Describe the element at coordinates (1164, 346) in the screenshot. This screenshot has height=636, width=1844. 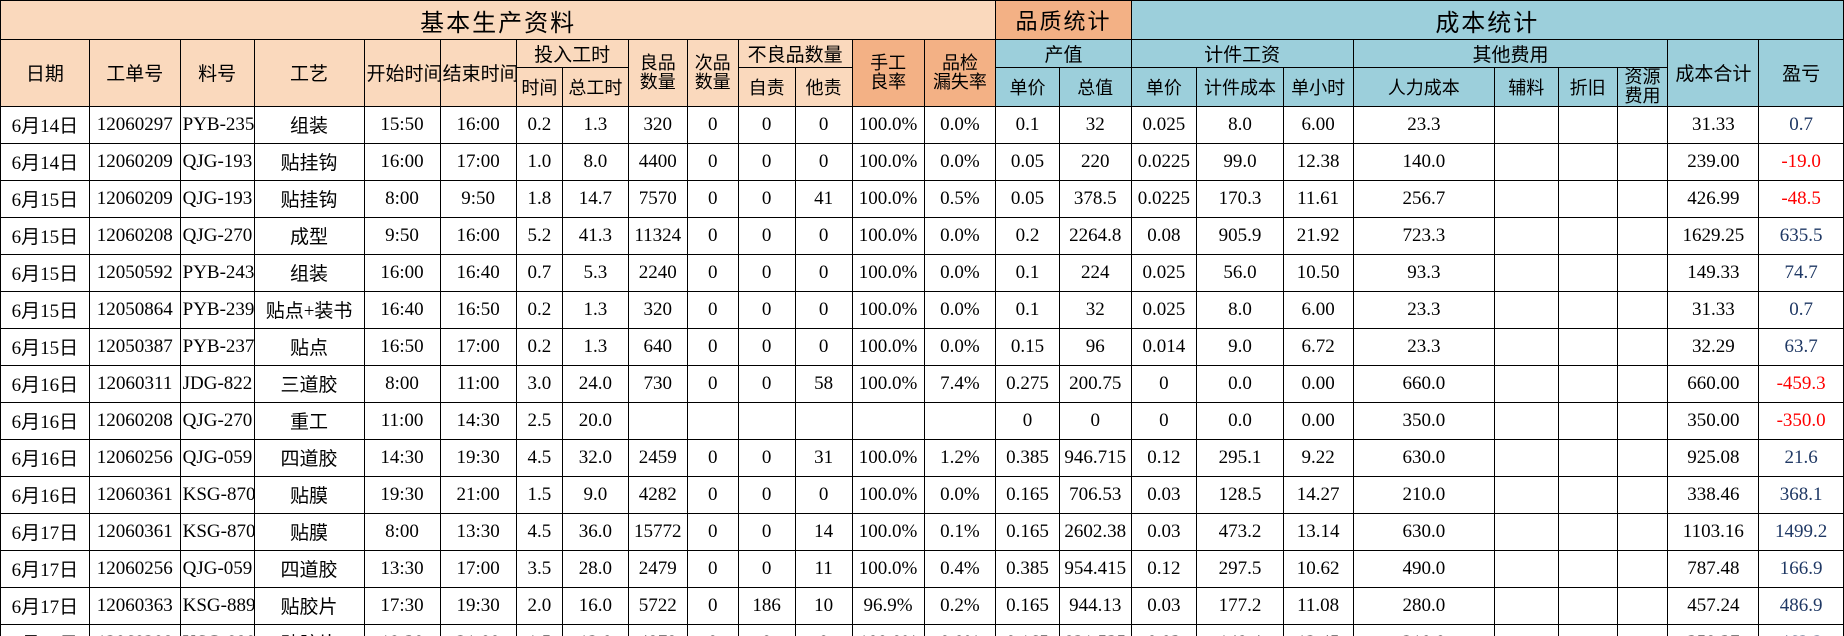
I see `cell-pw-unit-price: 0.014` at that location.